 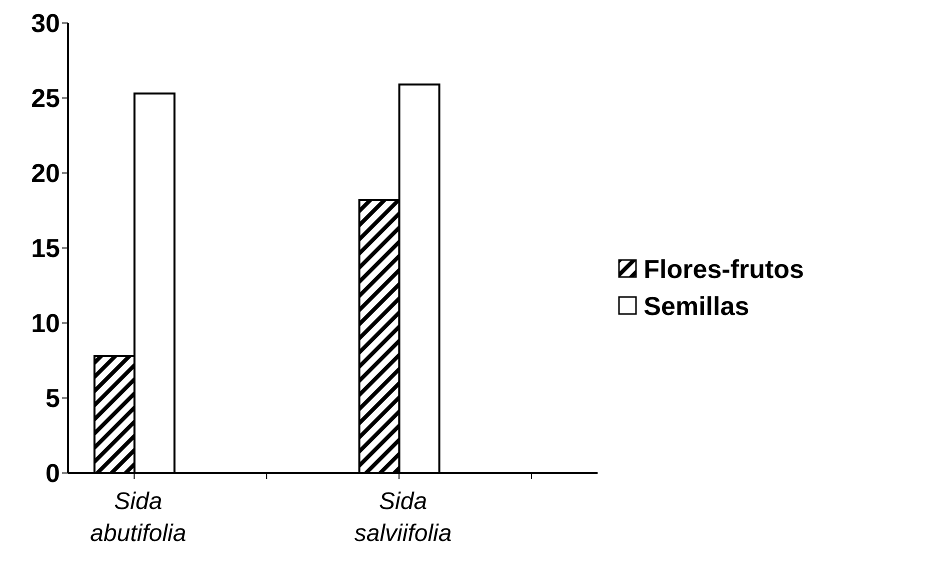 I want to click on x-tick-label: Sida abutifolia, so click(x=138, y=517).